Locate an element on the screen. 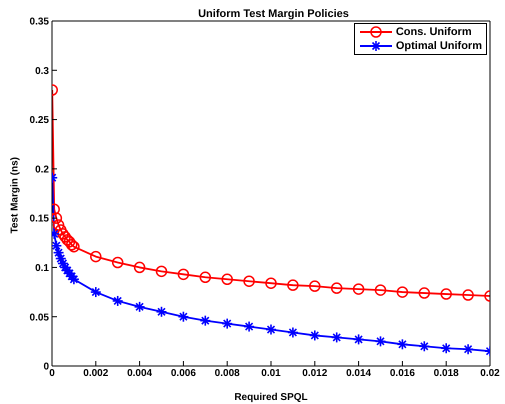 The height and width of the screenshot is (404, 505). y-axis-title: Test Margin (ns) is located at coordinates (15, 195).